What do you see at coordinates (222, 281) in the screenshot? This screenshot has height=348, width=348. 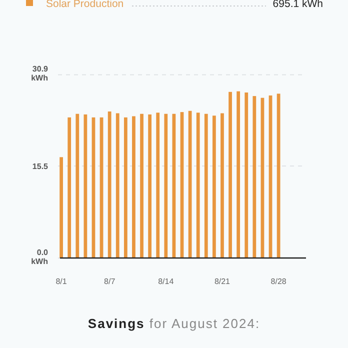 I see `x-tick-label: 8/21` at bounding box center [222, 281].